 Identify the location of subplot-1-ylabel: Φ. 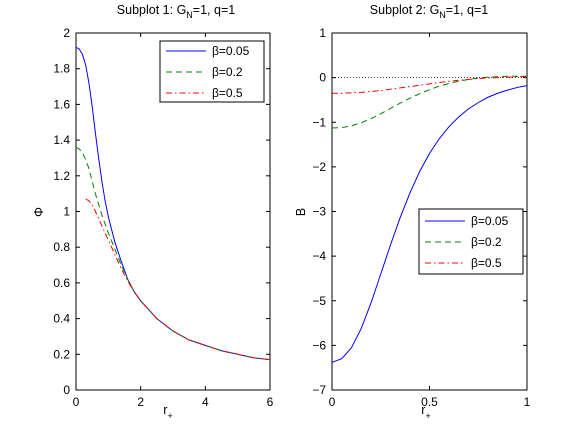
(39, 212).